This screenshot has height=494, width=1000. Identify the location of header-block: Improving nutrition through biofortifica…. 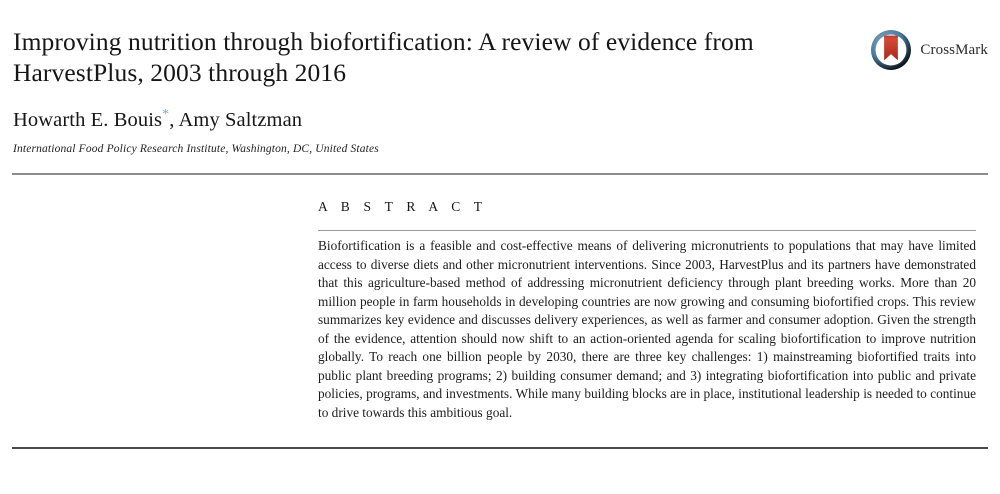
(500, 57).